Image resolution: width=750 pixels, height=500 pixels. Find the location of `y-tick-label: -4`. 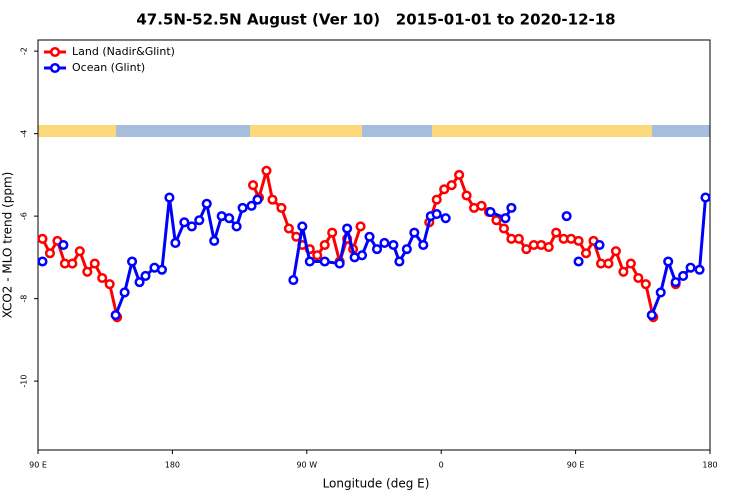

y-tick-label: -4 is located at coordinates (24, 134).